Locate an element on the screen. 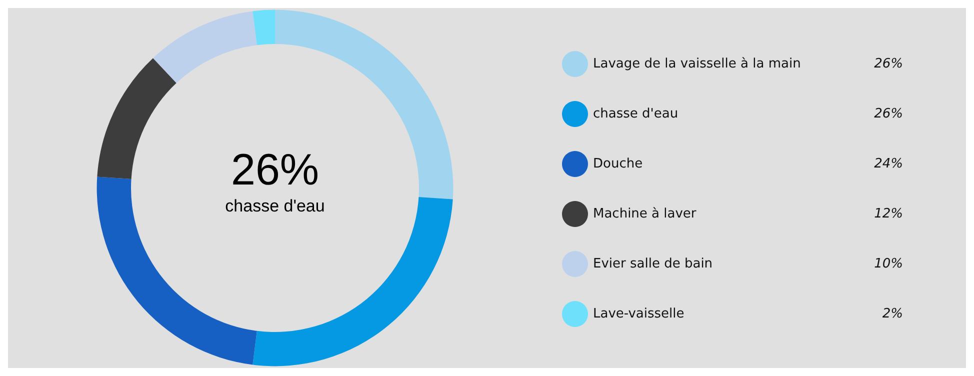 The height and width of the screenshot is (376, 974). legend-label: chasse d'eau is located at coordinates (635, 114).